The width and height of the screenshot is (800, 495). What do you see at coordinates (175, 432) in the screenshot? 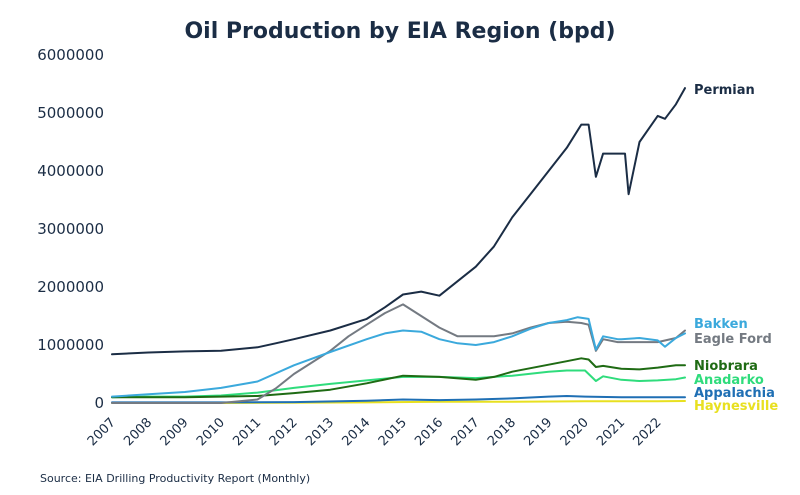
I see `x-tick-label: 2009` at bounding box center [175, 432].